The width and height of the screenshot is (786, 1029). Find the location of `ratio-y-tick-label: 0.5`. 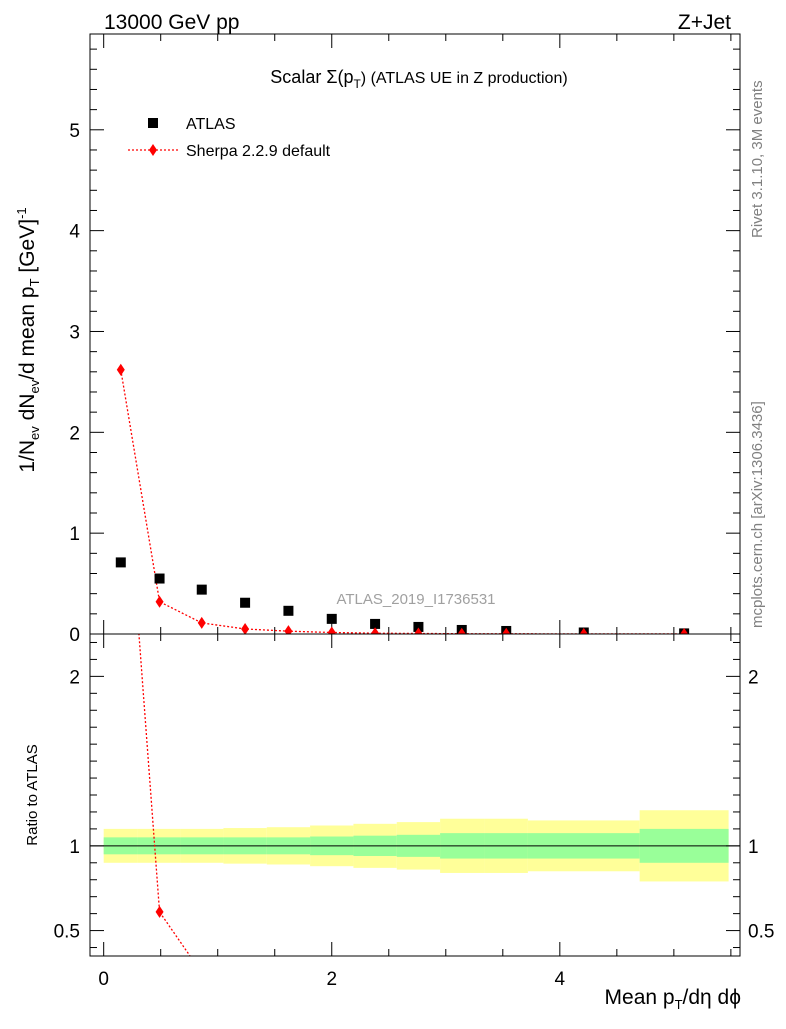

ratio-y-tick-label: 0.5 is located at coordinates (67, 932).